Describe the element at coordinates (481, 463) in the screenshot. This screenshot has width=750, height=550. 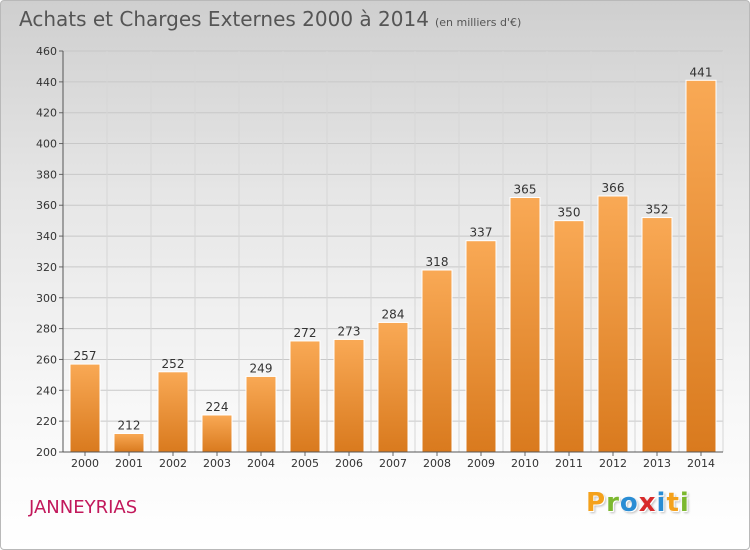
I see `x-tick-label: 2009` at that location.